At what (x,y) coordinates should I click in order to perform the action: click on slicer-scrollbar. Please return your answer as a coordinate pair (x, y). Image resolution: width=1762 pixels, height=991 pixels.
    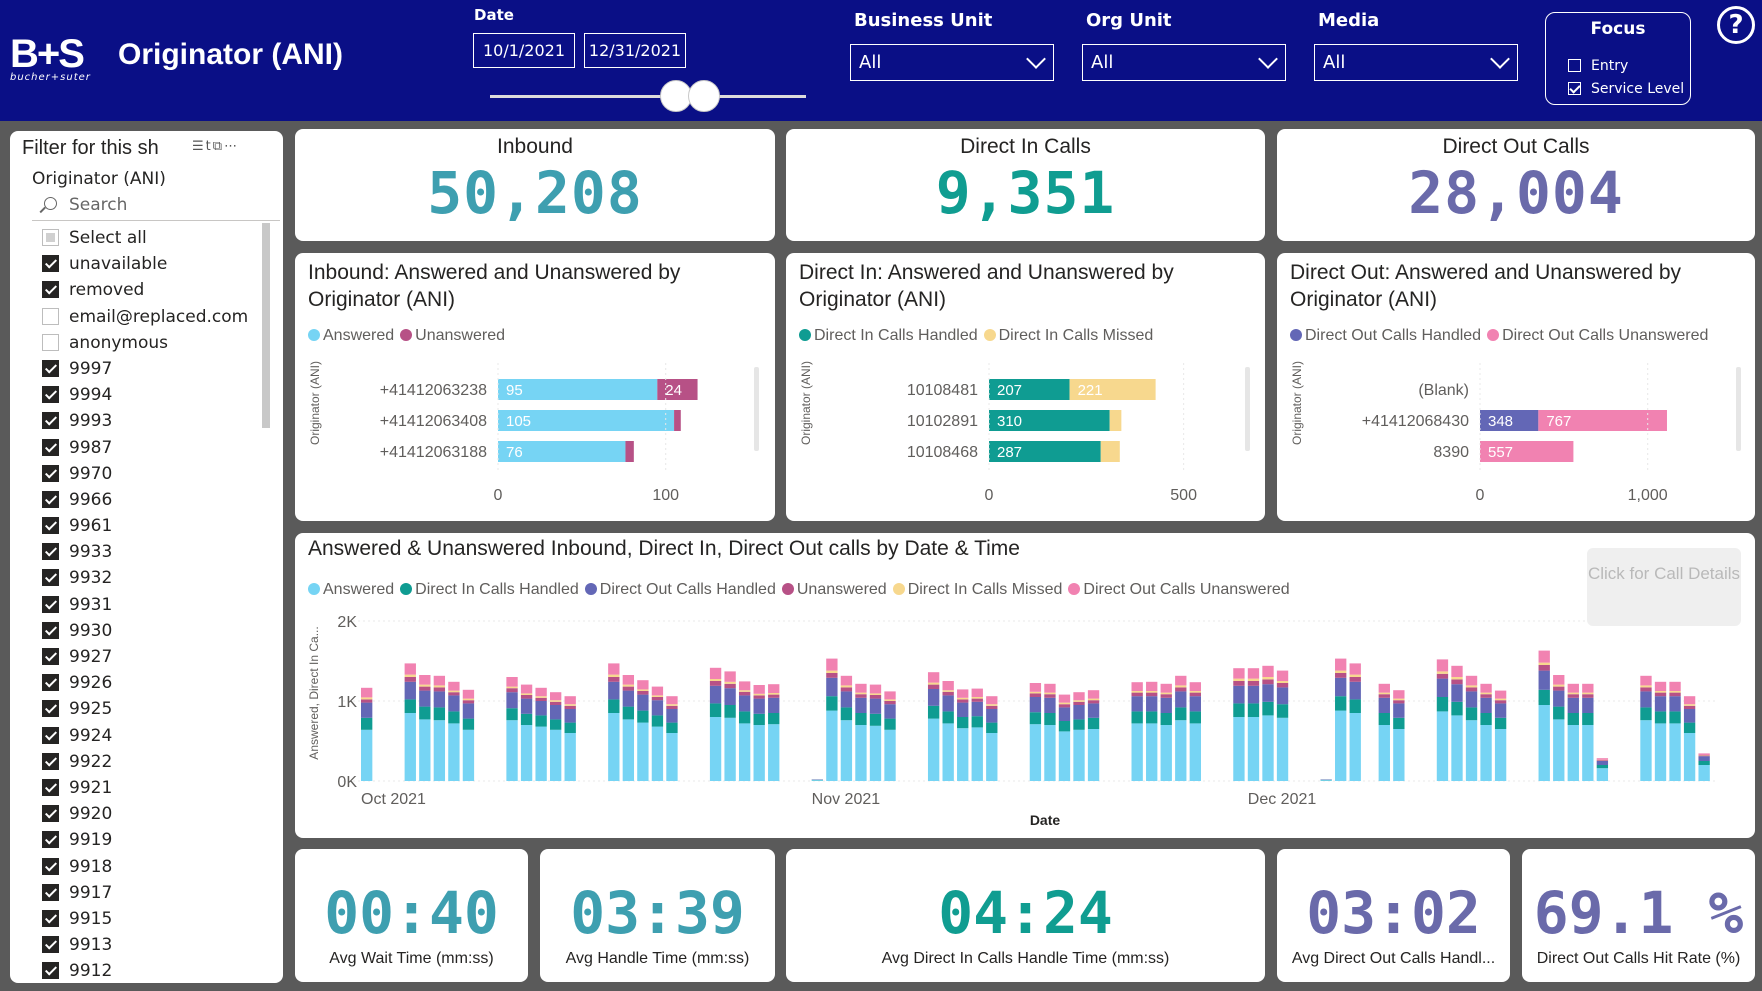
    Looking at the image, I should click on (266, 325).